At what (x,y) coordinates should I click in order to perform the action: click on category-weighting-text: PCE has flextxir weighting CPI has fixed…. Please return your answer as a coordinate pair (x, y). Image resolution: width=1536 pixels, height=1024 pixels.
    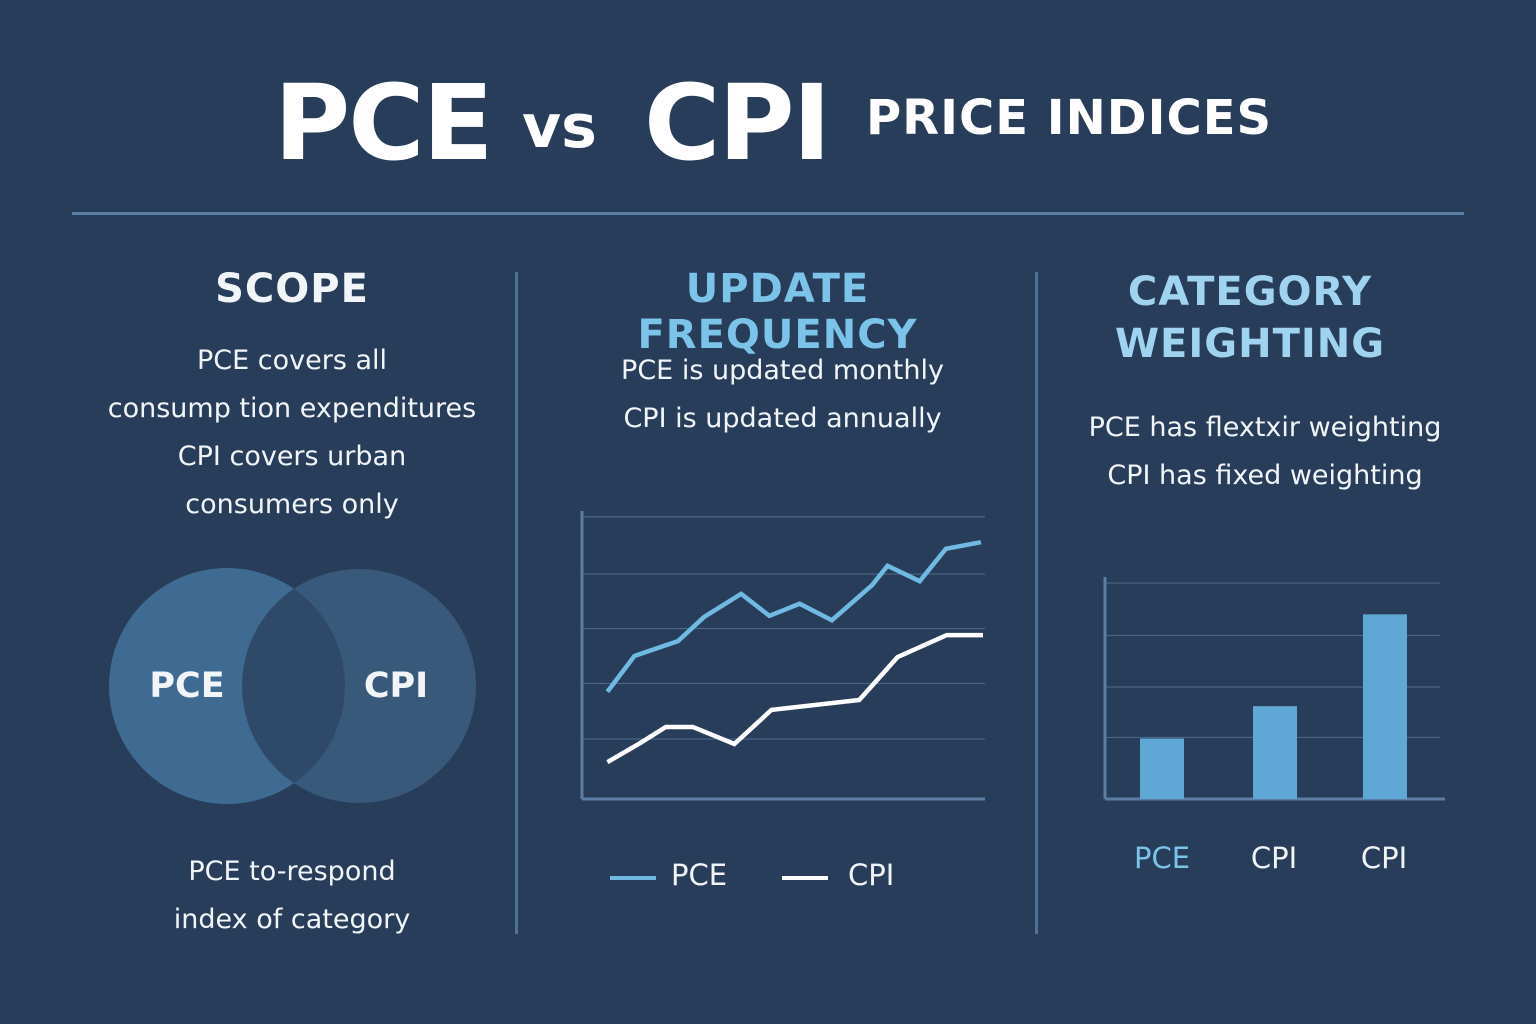
    Looking at the image, I should click on (1265, 452).